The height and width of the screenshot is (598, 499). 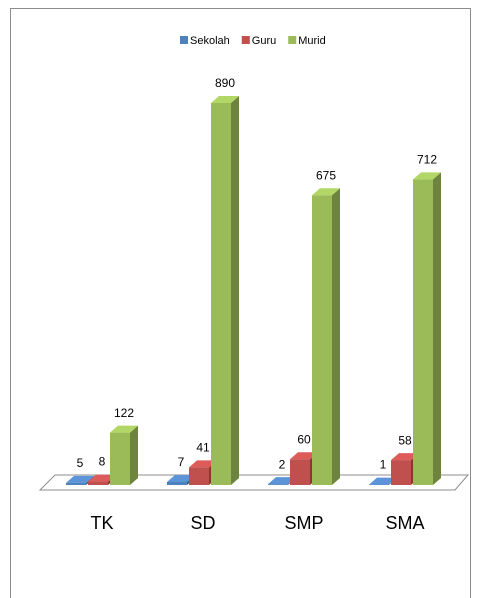 I want to click on x-tick-label: SMA, so click(x=404, y=523).